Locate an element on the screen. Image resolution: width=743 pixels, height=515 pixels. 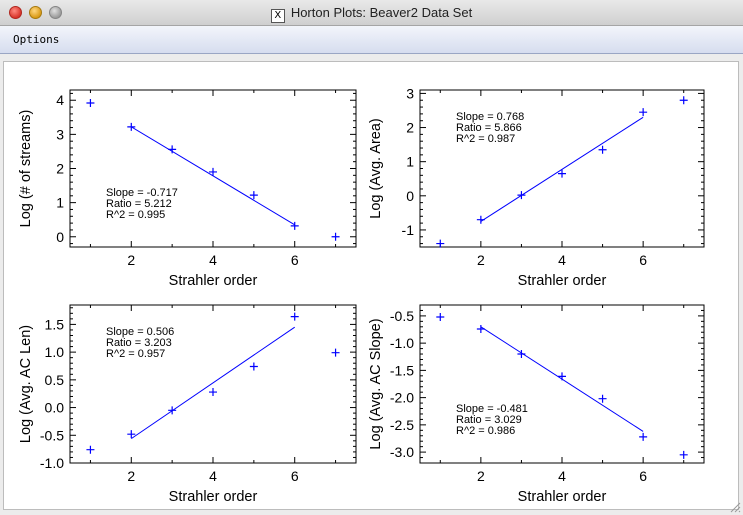
window-title: Horton Plots: Beaver2 Data Set is located at coordinates (381, 12).